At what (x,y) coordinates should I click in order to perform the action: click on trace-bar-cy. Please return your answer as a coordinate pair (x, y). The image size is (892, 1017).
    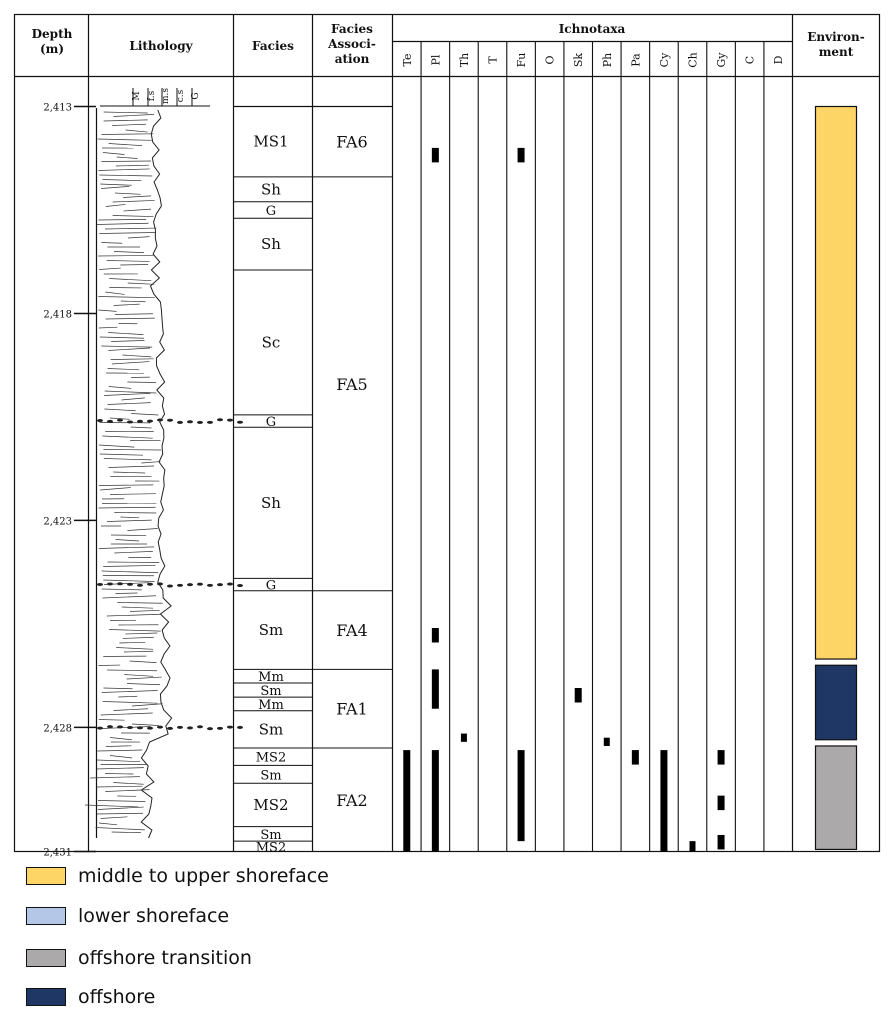
    Looking at the image, I should click on (664, 801).